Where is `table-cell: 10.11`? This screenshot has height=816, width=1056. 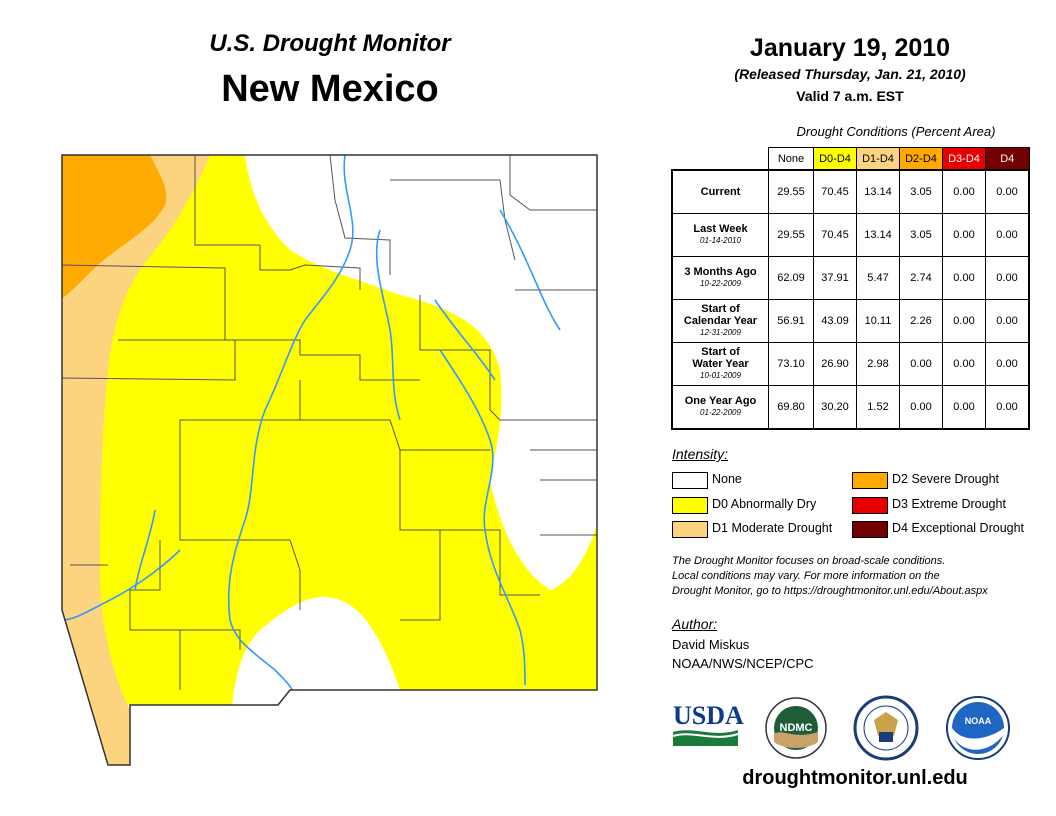 table-cell: 10.11 is located at coordinates (878, 321).